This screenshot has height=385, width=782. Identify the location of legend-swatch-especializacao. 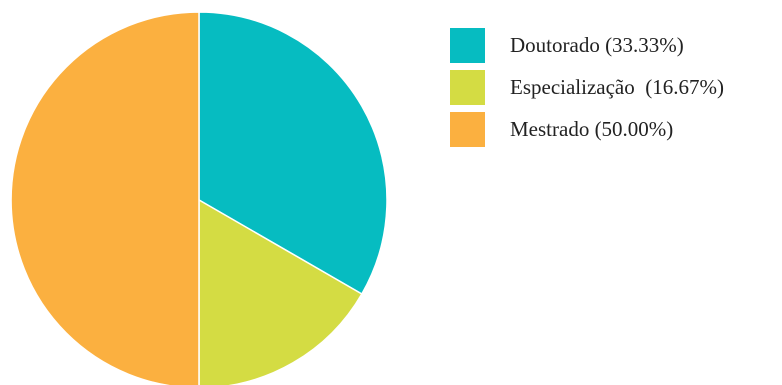
(467, 87).